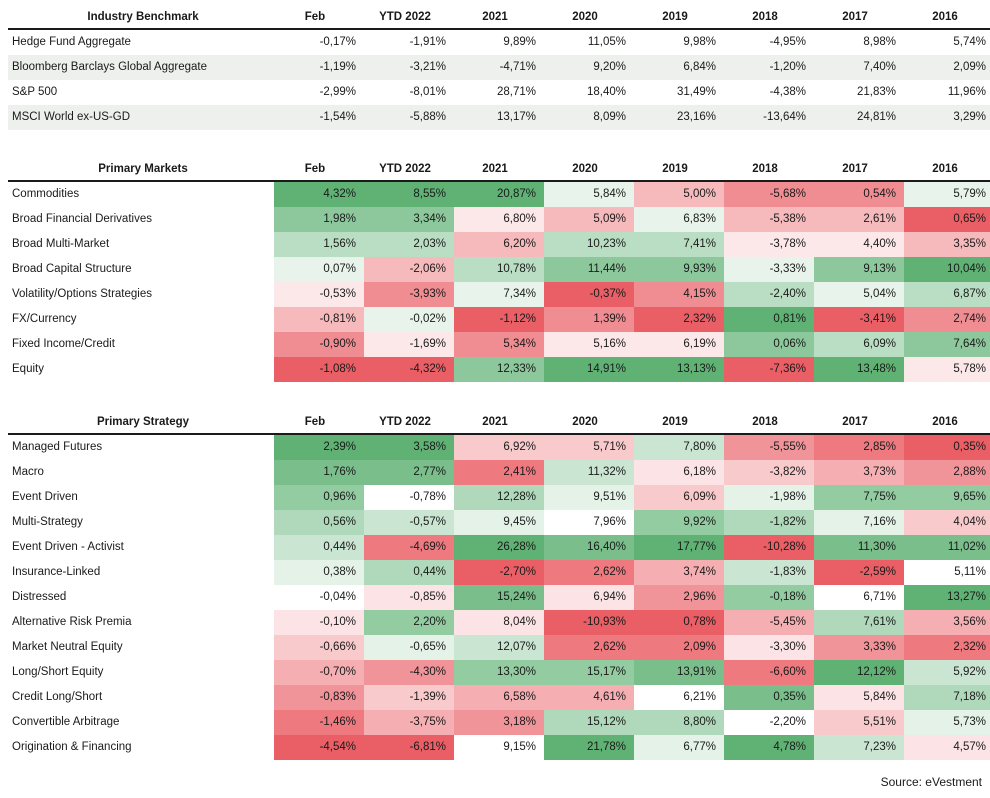 Image resolution: width=990 pixels, height=798 pixels. Describe the element at coordinates (769, 747) in the screenshot. I see `value-cell: 4,78%` at that location.